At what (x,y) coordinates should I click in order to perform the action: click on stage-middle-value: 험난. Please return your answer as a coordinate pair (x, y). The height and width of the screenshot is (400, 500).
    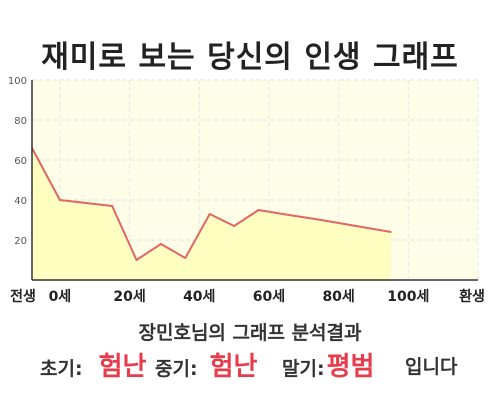
    Looking at the image, I should click on (233, 367).